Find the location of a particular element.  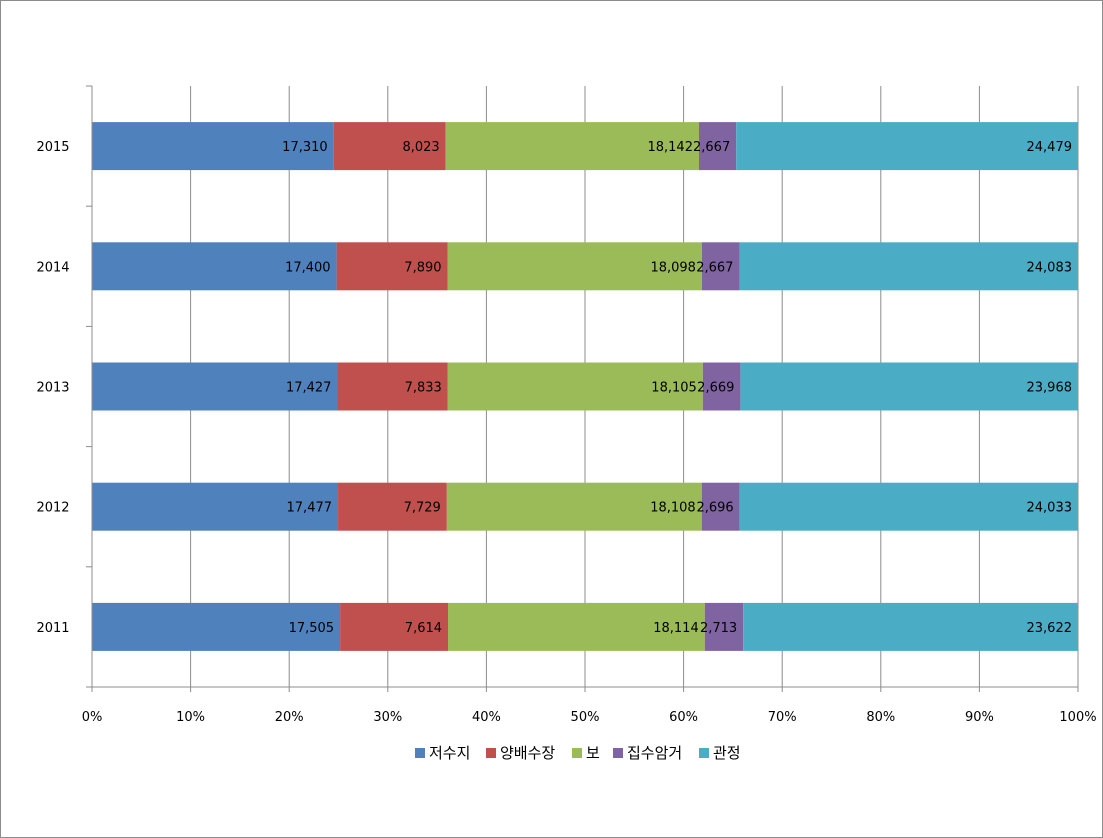

data-label: 18,098 is located at coordinates (673, 267).